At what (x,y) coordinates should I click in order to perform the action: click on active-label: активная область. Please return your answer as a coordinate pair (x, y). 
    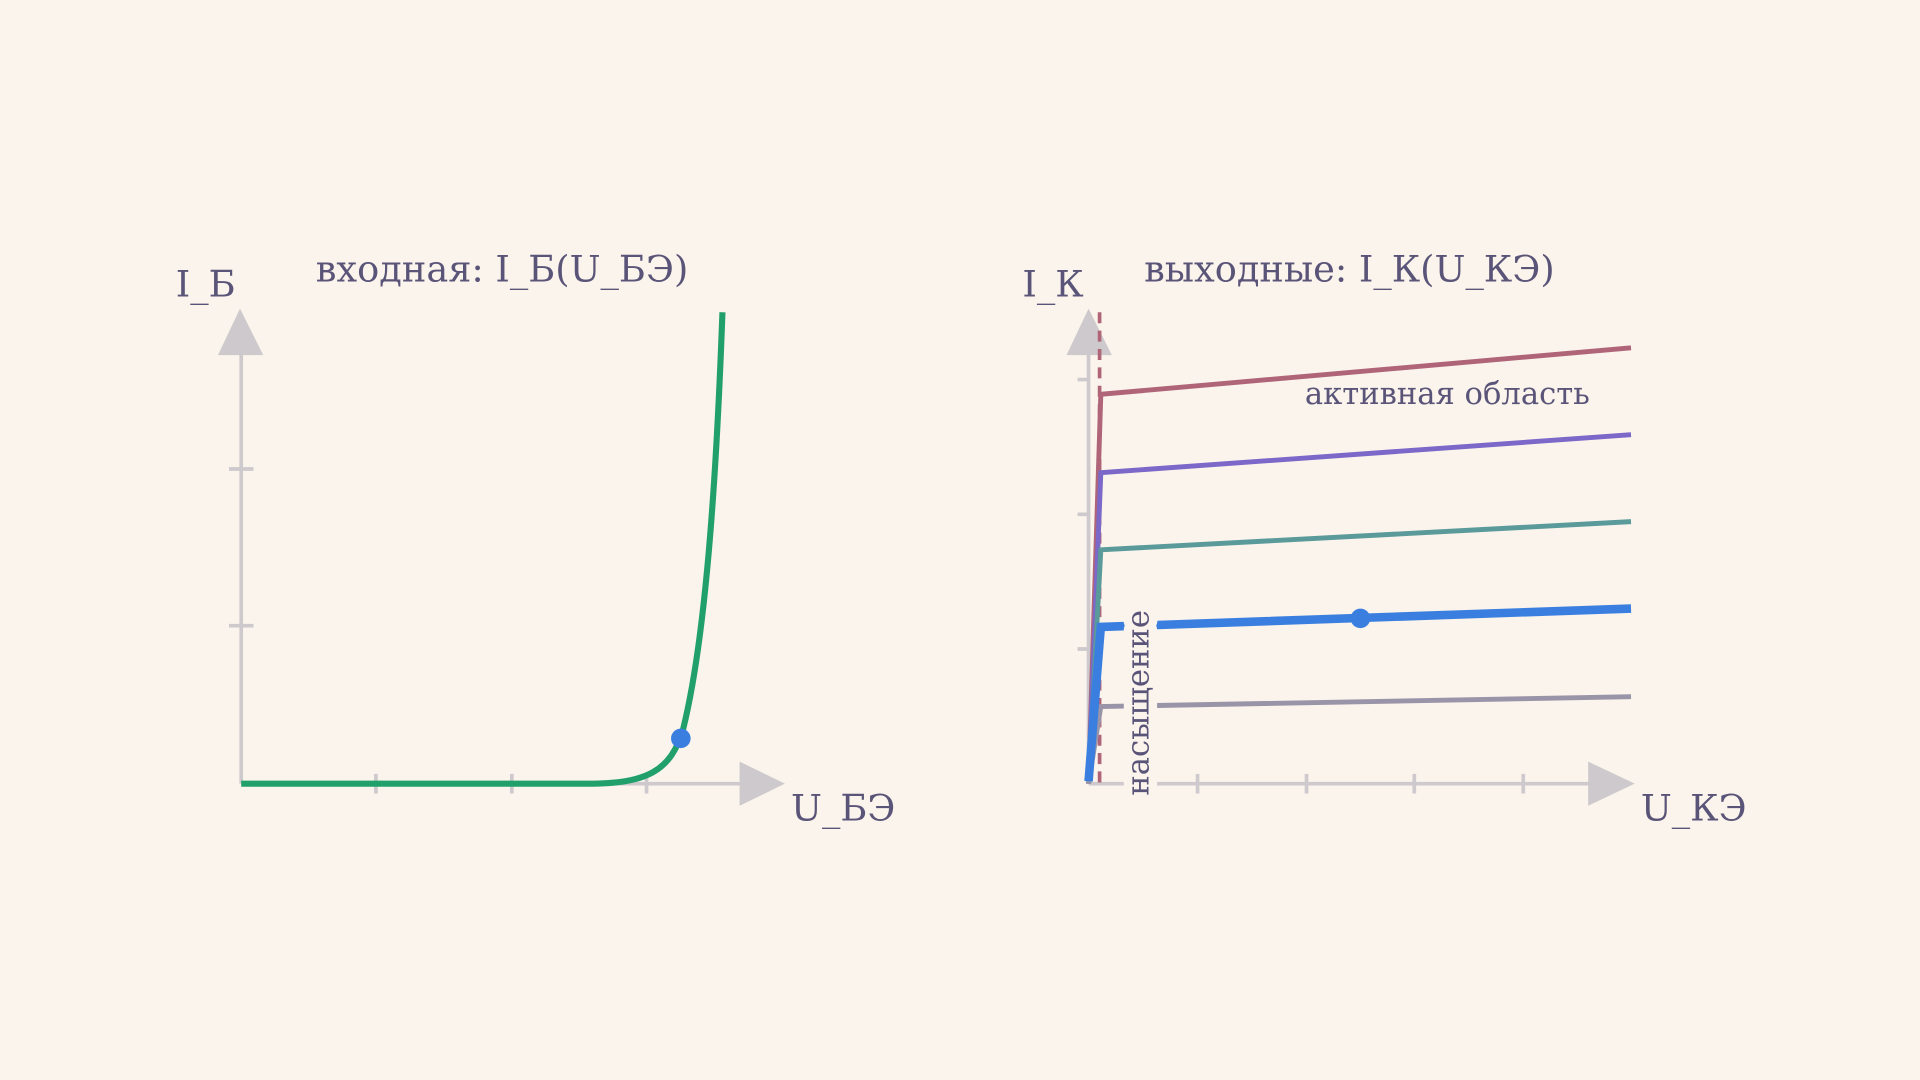
    Looking at the image, I should click on (1447, 394).